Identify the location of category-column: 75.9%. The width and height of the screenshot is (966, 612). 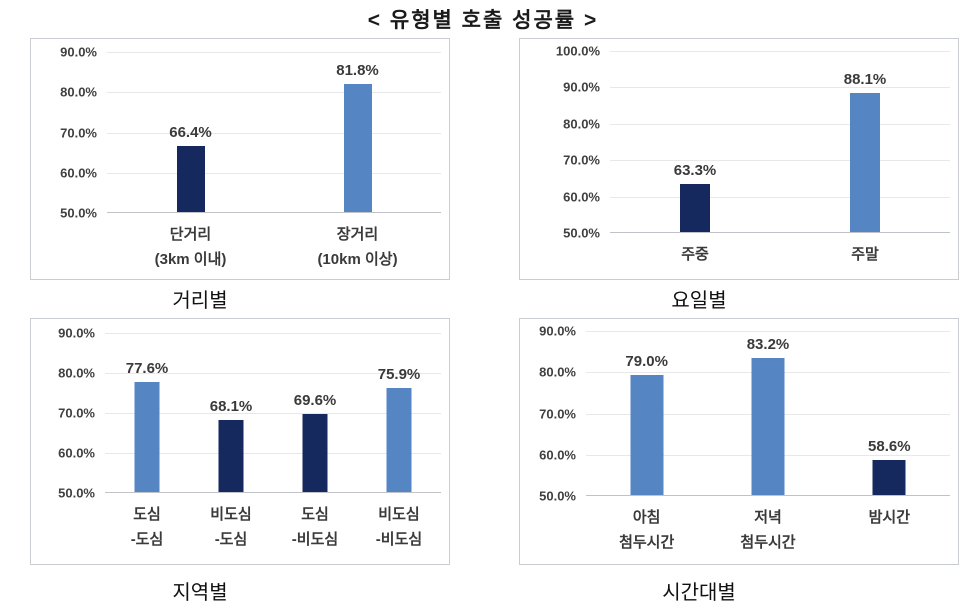
(399, 412).